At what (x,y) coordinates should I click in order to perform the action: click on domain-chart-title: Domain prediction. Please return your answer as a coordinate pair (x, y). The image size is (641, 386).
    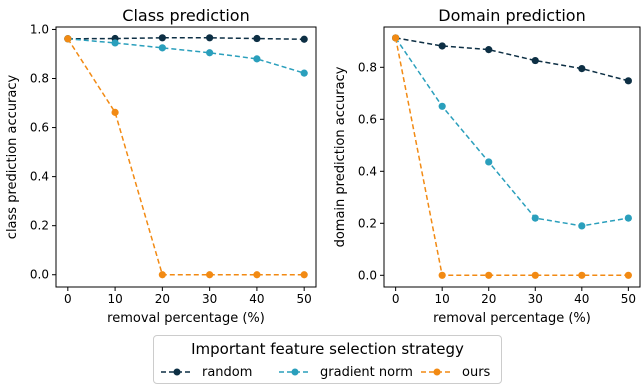
    Looking at the image, I should click on (511, 15).